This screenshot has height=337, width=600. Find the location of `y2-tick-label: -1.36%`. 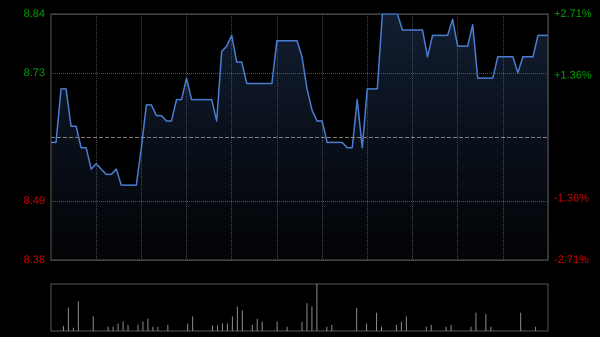

y2-tick-label: -1.36% is located at coordinates (572, 198).